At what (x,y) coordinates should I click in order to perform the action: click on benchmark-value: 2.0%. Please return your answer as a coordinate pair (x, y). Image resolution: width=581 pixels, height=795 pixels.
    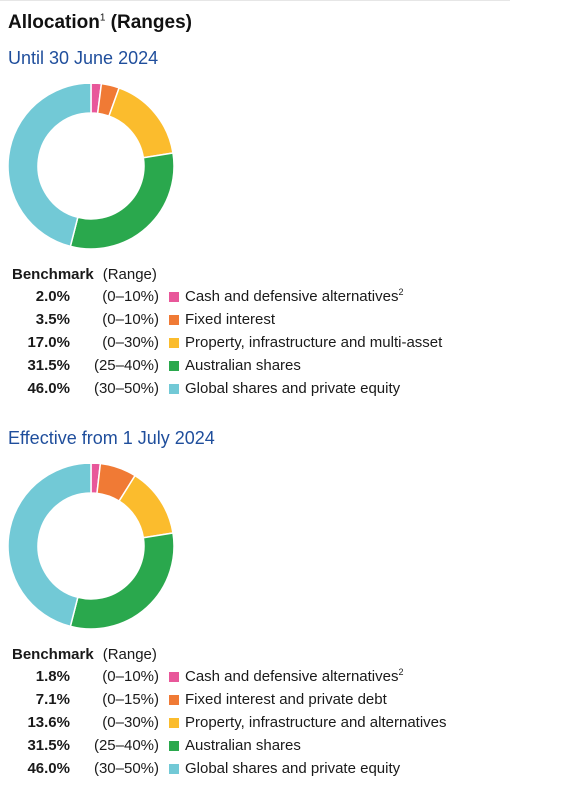
    Looking at the image, I should click on (52, 296).